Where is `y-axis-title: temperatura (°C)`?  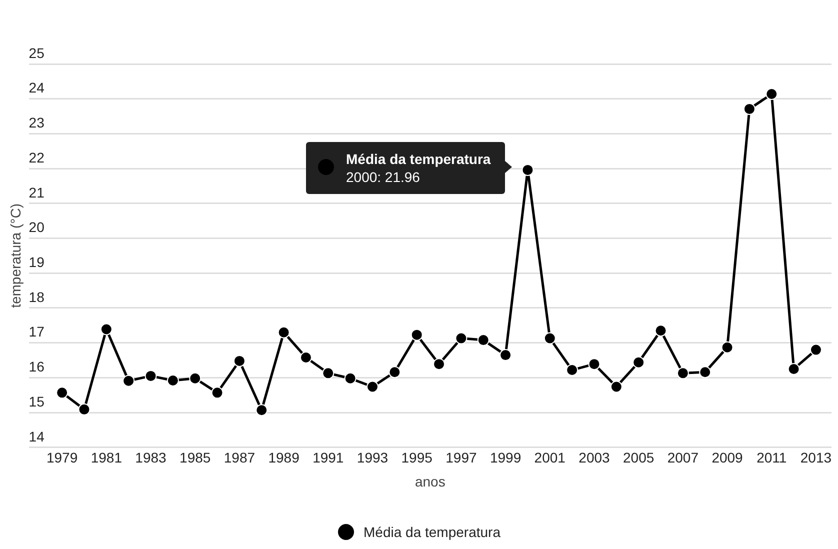
y-axis-title: temperatura (°C) is located at coordinates (15, 255).